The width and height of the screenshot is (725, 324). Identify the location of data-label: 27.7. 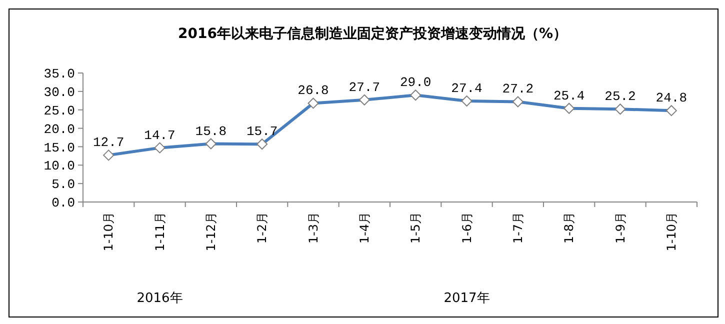
(364, 87).